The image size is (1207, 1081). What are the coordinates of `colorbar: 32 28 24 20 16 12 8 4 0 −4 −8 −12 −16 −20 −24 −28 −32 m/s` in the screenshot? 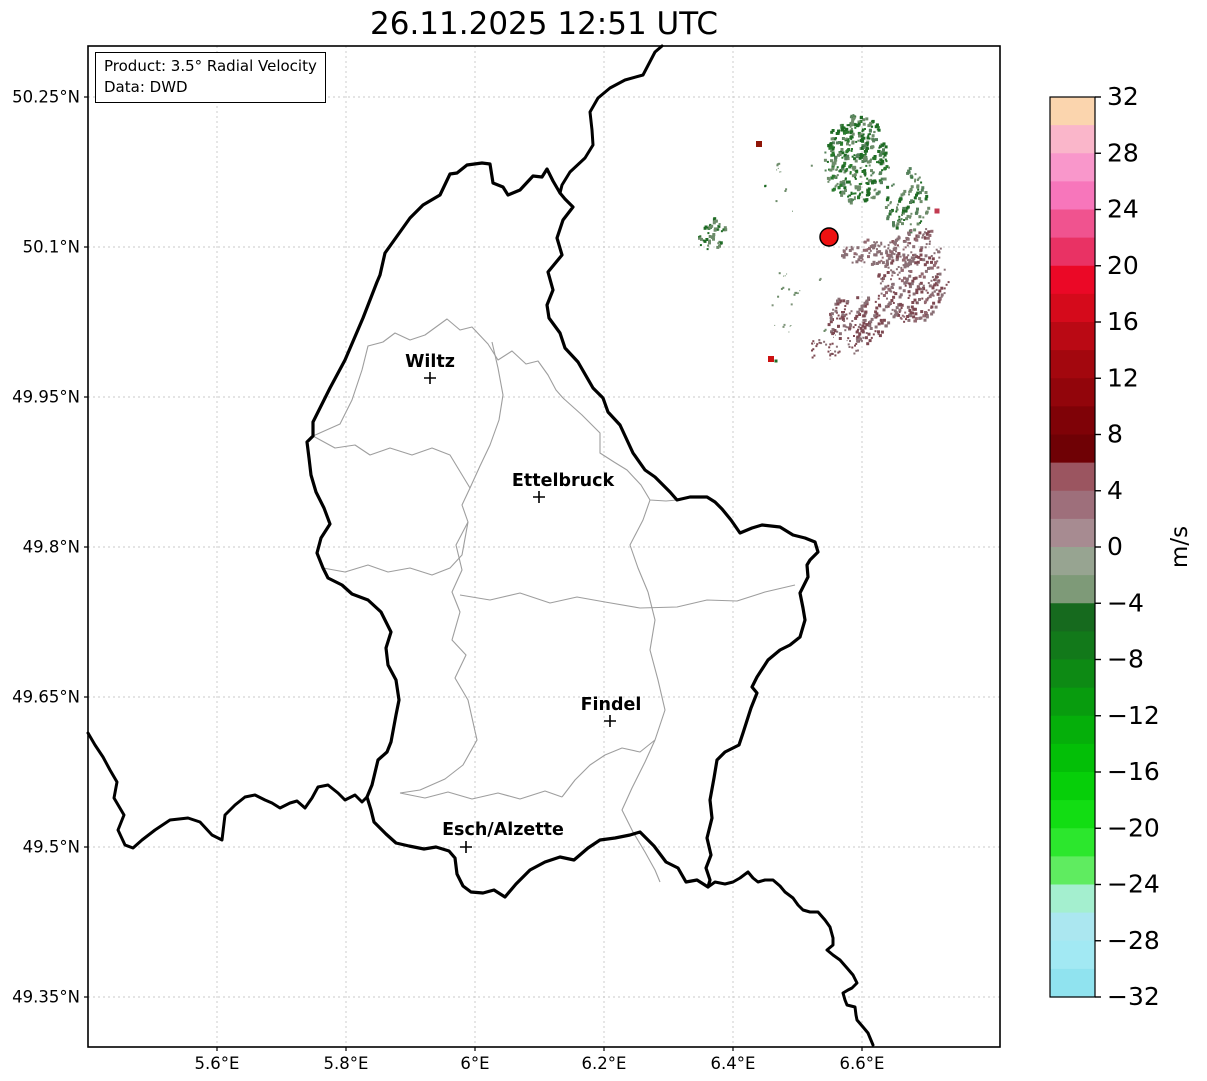 It's located at (1121, 546).